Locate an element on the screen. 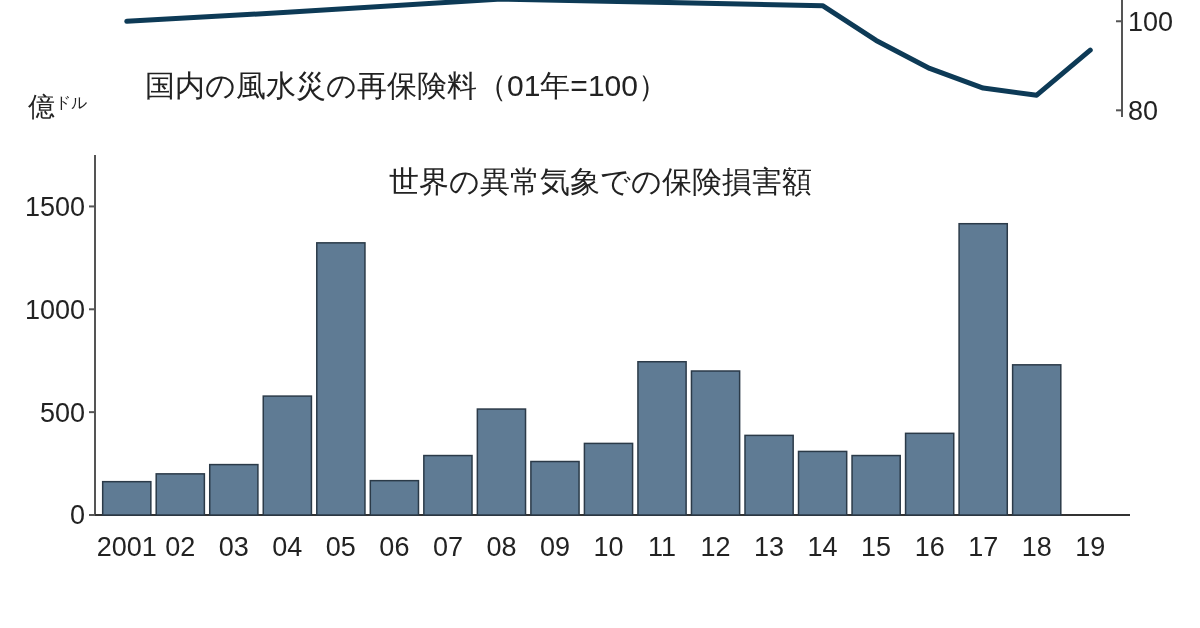  x-tick-label: 2001 is located at coordinates (126, 547).